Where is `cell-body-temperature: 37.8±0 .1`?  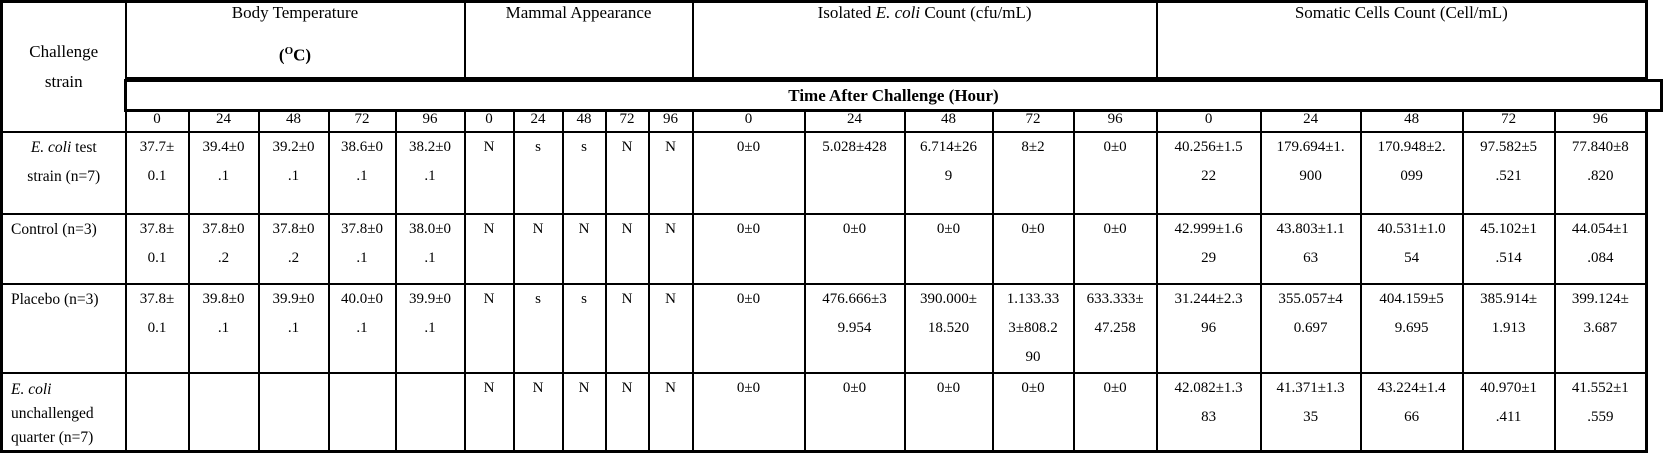
cell-body-temperature: 37.8±0 .1 is located at coordinates (362, 248).